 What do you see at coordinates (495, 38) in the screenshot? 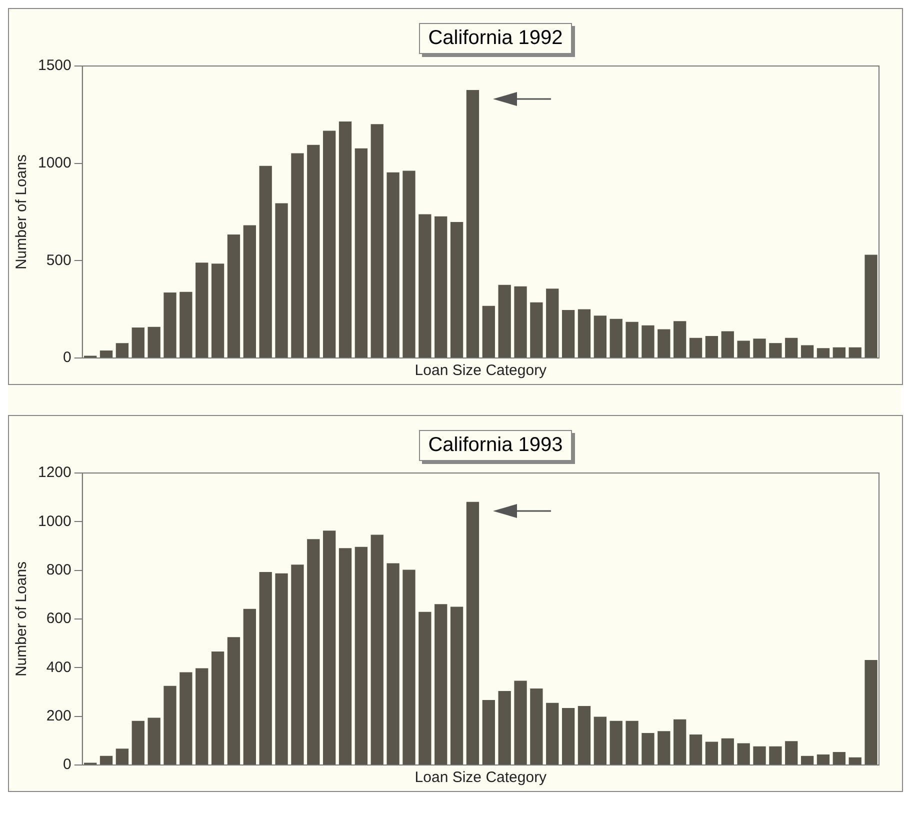
I see `chart-title: California 1992` at bounding box center [495, 38].